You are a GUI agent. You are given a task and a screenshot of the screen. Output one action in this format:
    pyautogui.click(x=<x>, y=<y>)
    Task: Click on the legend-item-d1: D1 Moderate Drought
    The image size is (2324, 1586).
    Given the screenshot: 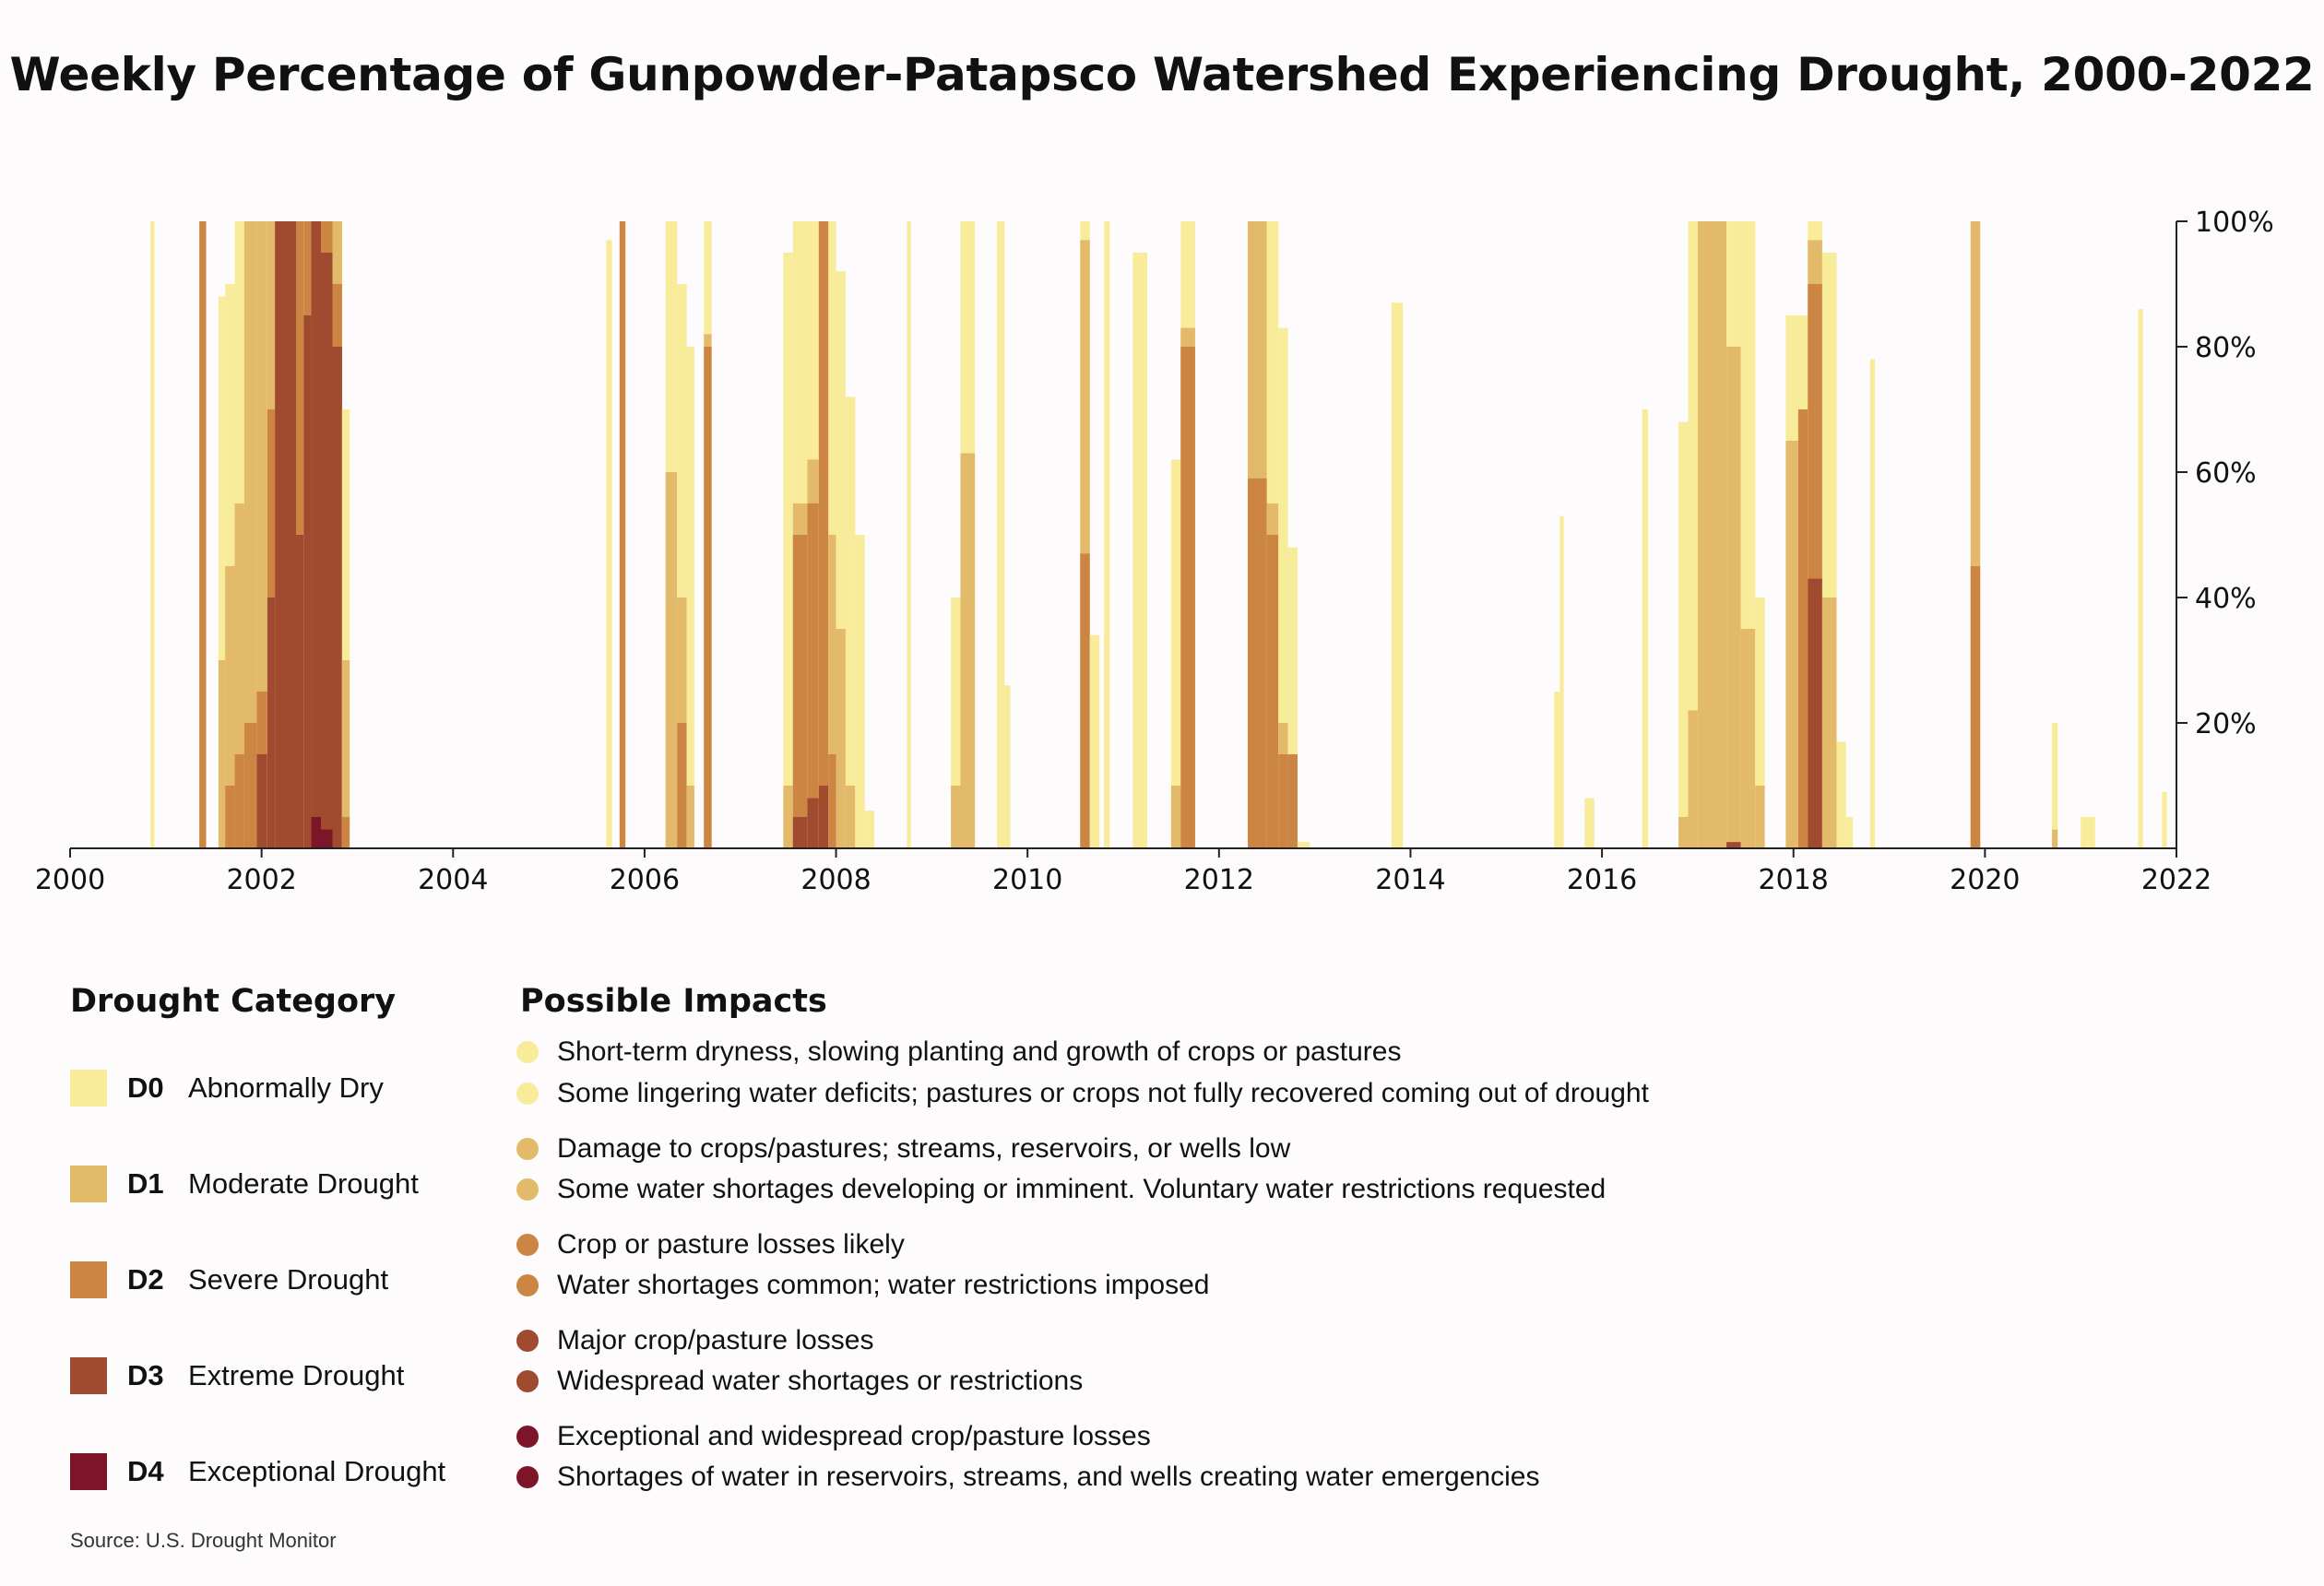 What is the action you would take?
    pyautogui.click(x=244, y=1184)
    